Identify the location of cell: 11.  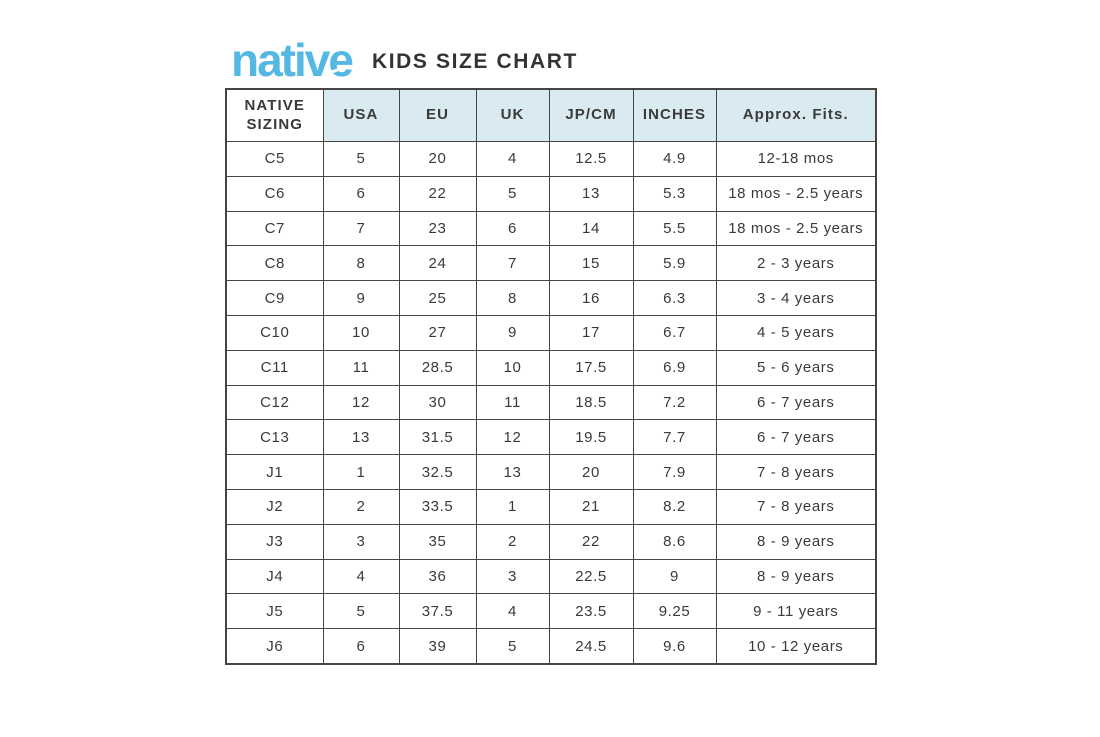
(361, 367).